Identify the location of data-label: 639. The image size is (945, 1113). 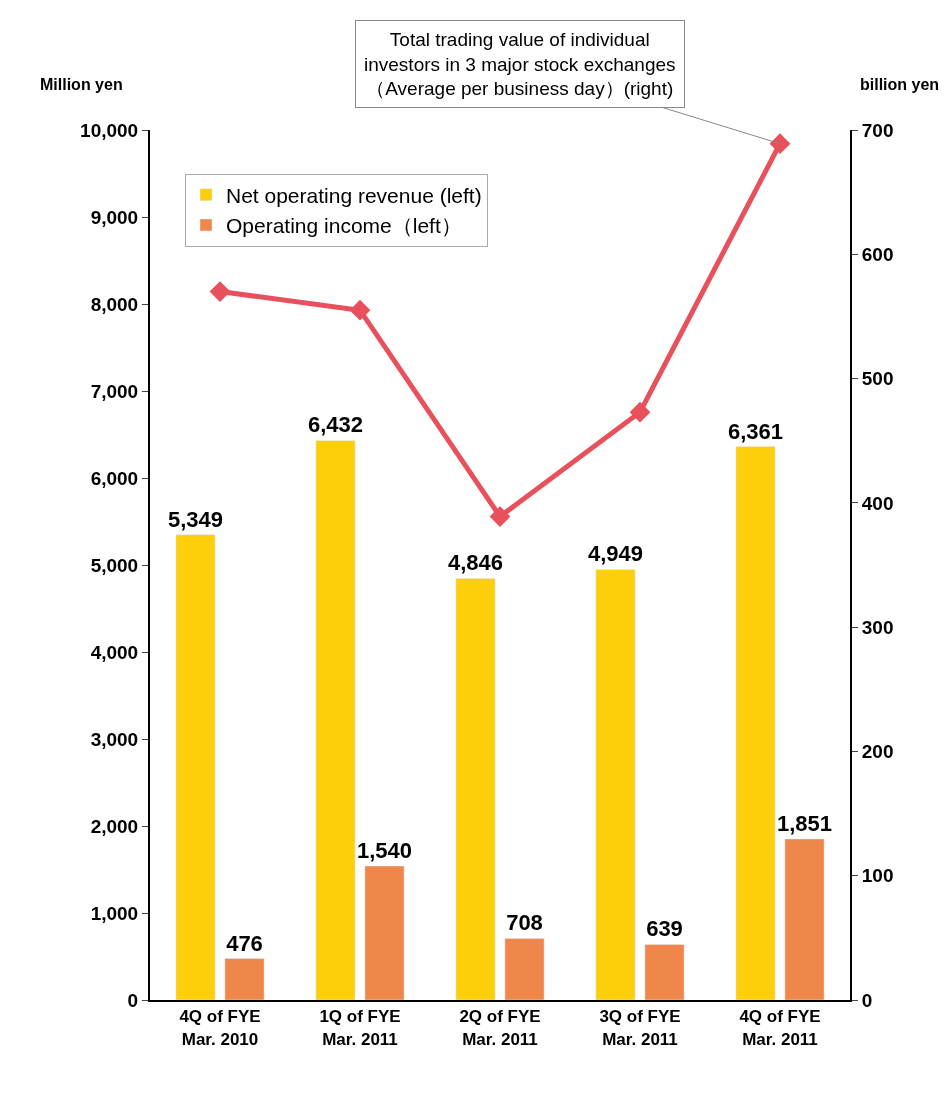
(664, 929).